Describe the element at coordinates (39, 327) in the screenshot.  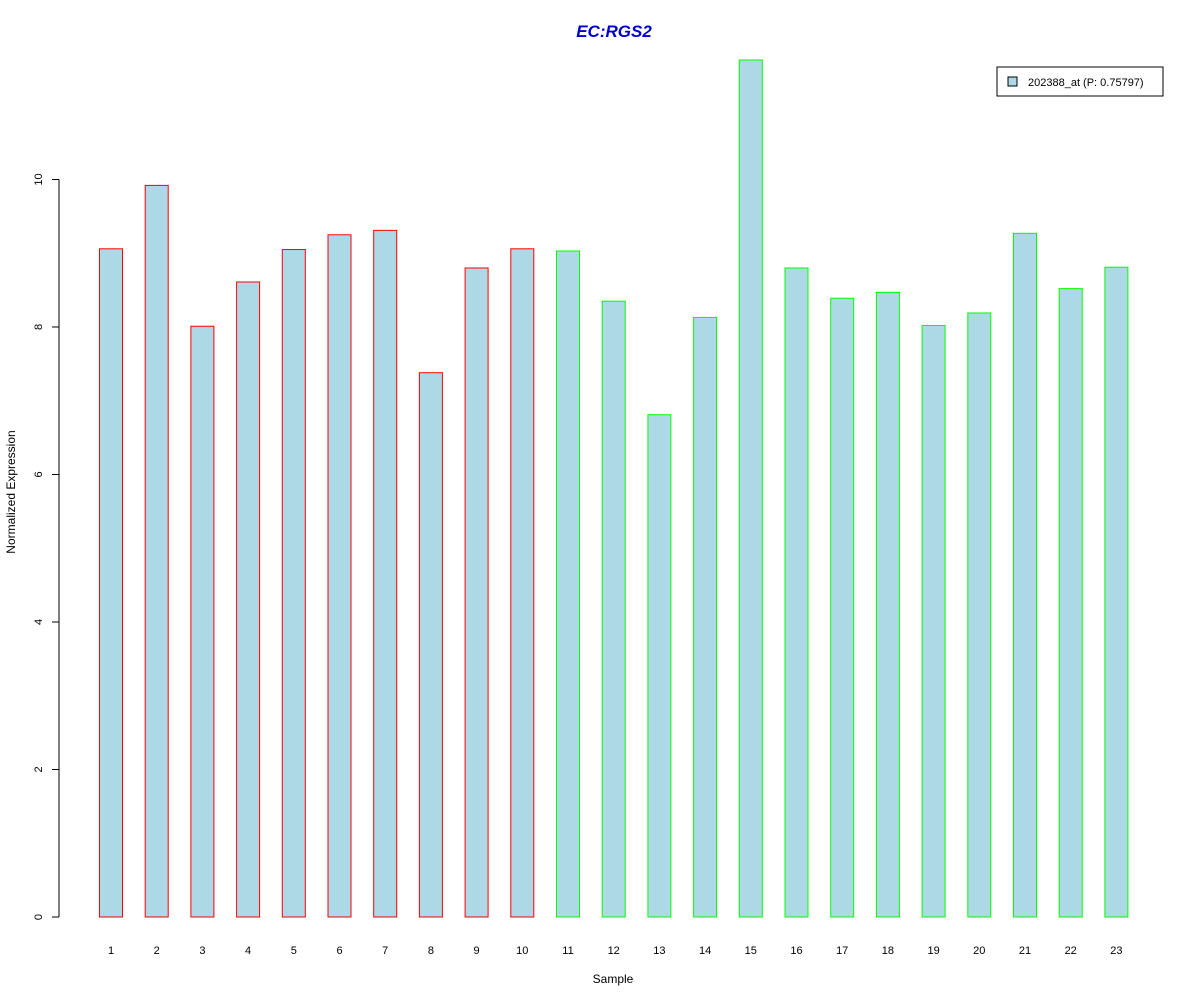
I see `y-tick-label: 8` at that location.